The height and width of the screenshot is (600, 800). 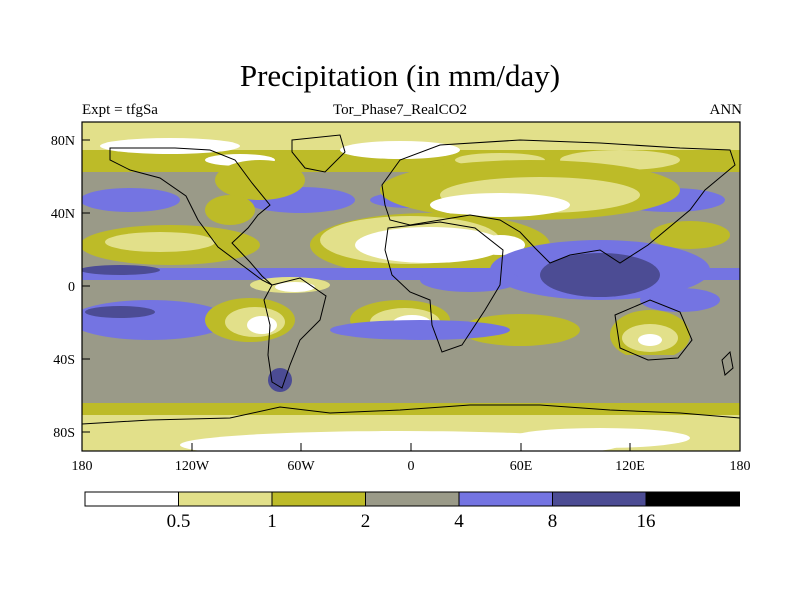 I want to click on run-name-label: Tor_Phase7_RealCO2, so click(x=400, y=110).